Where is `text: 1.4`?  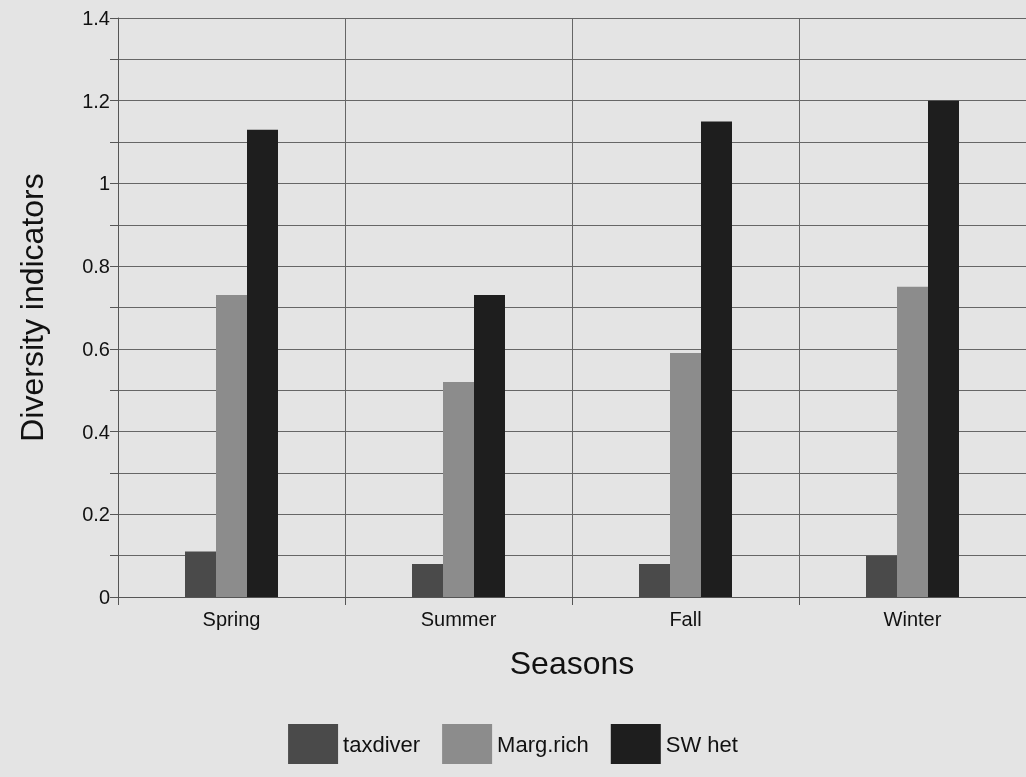
text: 1.4 is located at coordinates (96, 18).